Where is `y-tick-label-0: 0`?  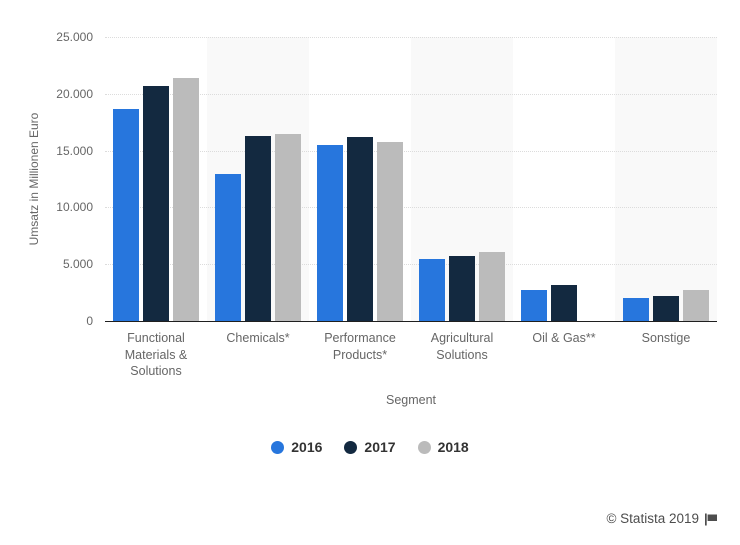
y-tick-label-0: 0 is located at coordinates (89, 321).